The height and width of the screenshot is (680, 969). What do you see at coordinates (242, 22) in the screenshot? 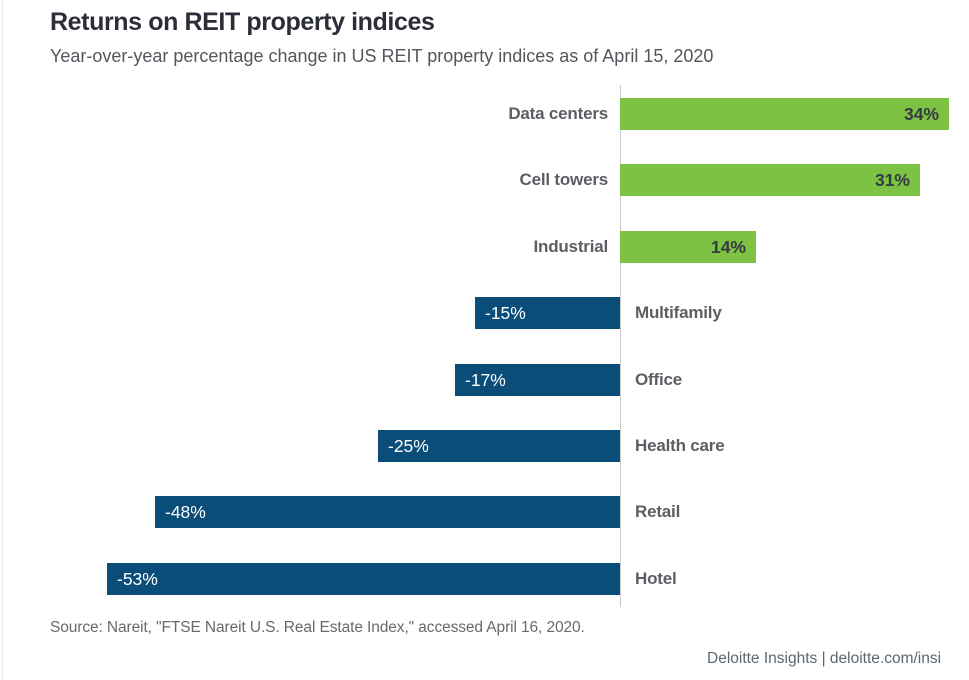
I see `chart-title: Returns on REIT property indices` at bounding box center [242, 22].